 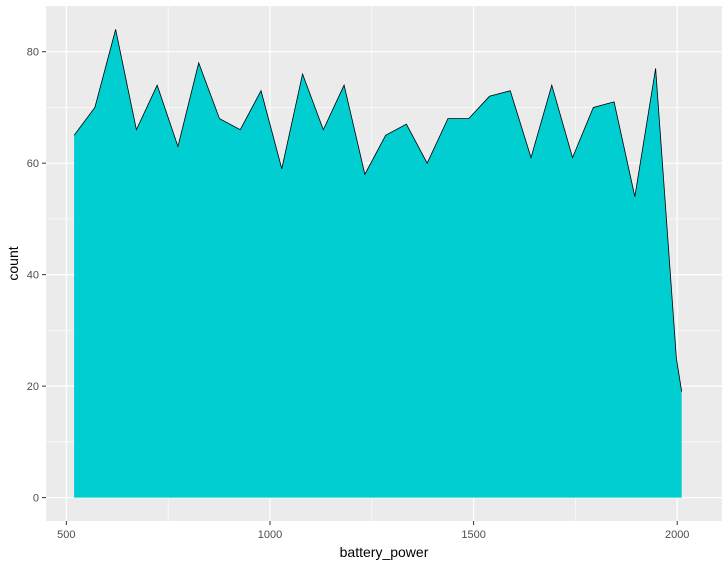 What do you see at coordinates (384, 552) in the screenshot?
I see `x-axis-title: battery_power` at bounding box center [384, 552].